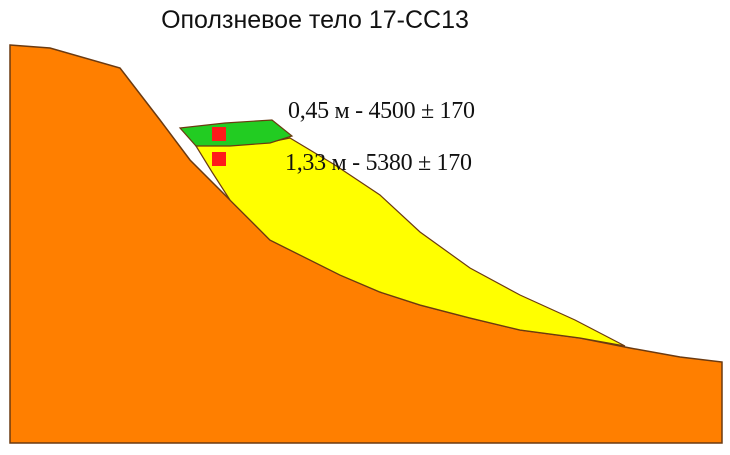  What do you see at coordinates (378, 163) in the screenshot?
I see `sample-label-2: 1,33 м - 5380 ± 170` at bounding box center [378, 163].